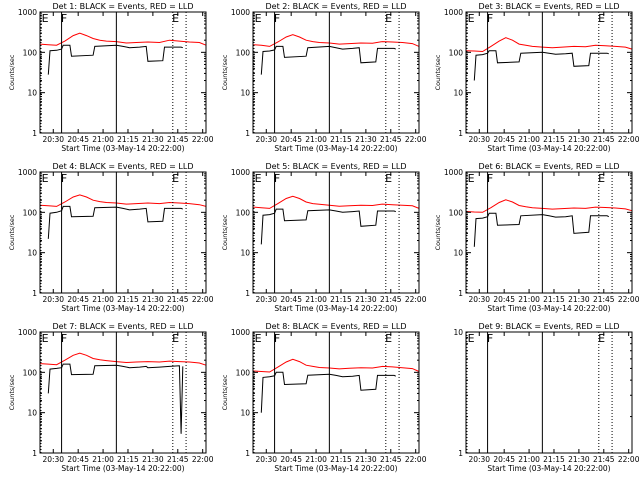  I want to click on panel-title: Det 7: BLACK = Events, RED = LLD, so click(123, 326).